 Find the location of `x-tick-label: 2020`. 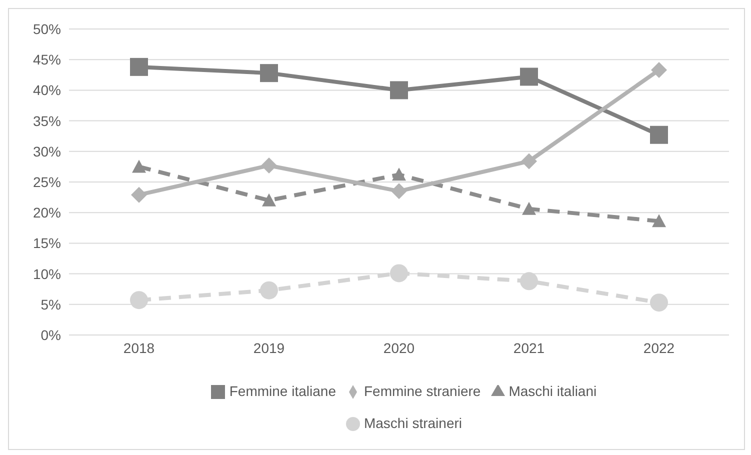

x-tick-label: 2020 is located at coordinates (399, 348).